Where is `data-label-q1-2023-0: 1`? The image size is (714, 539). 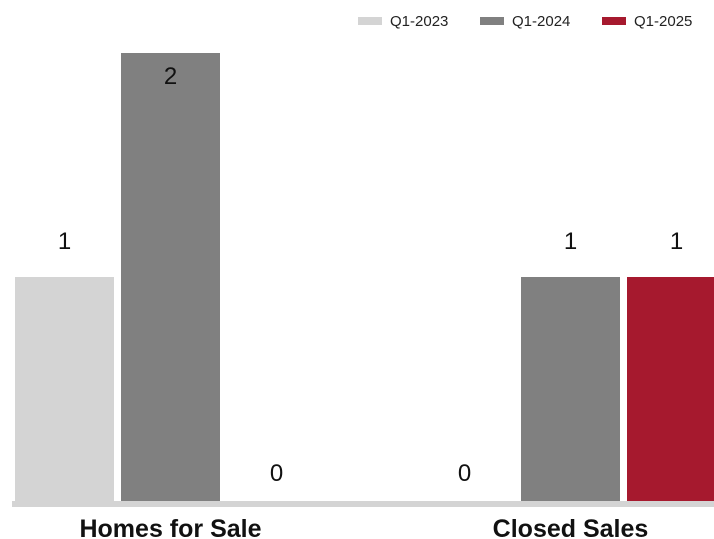 data-label-q1-2023-0: 1 is located at coordinates (64, 241).